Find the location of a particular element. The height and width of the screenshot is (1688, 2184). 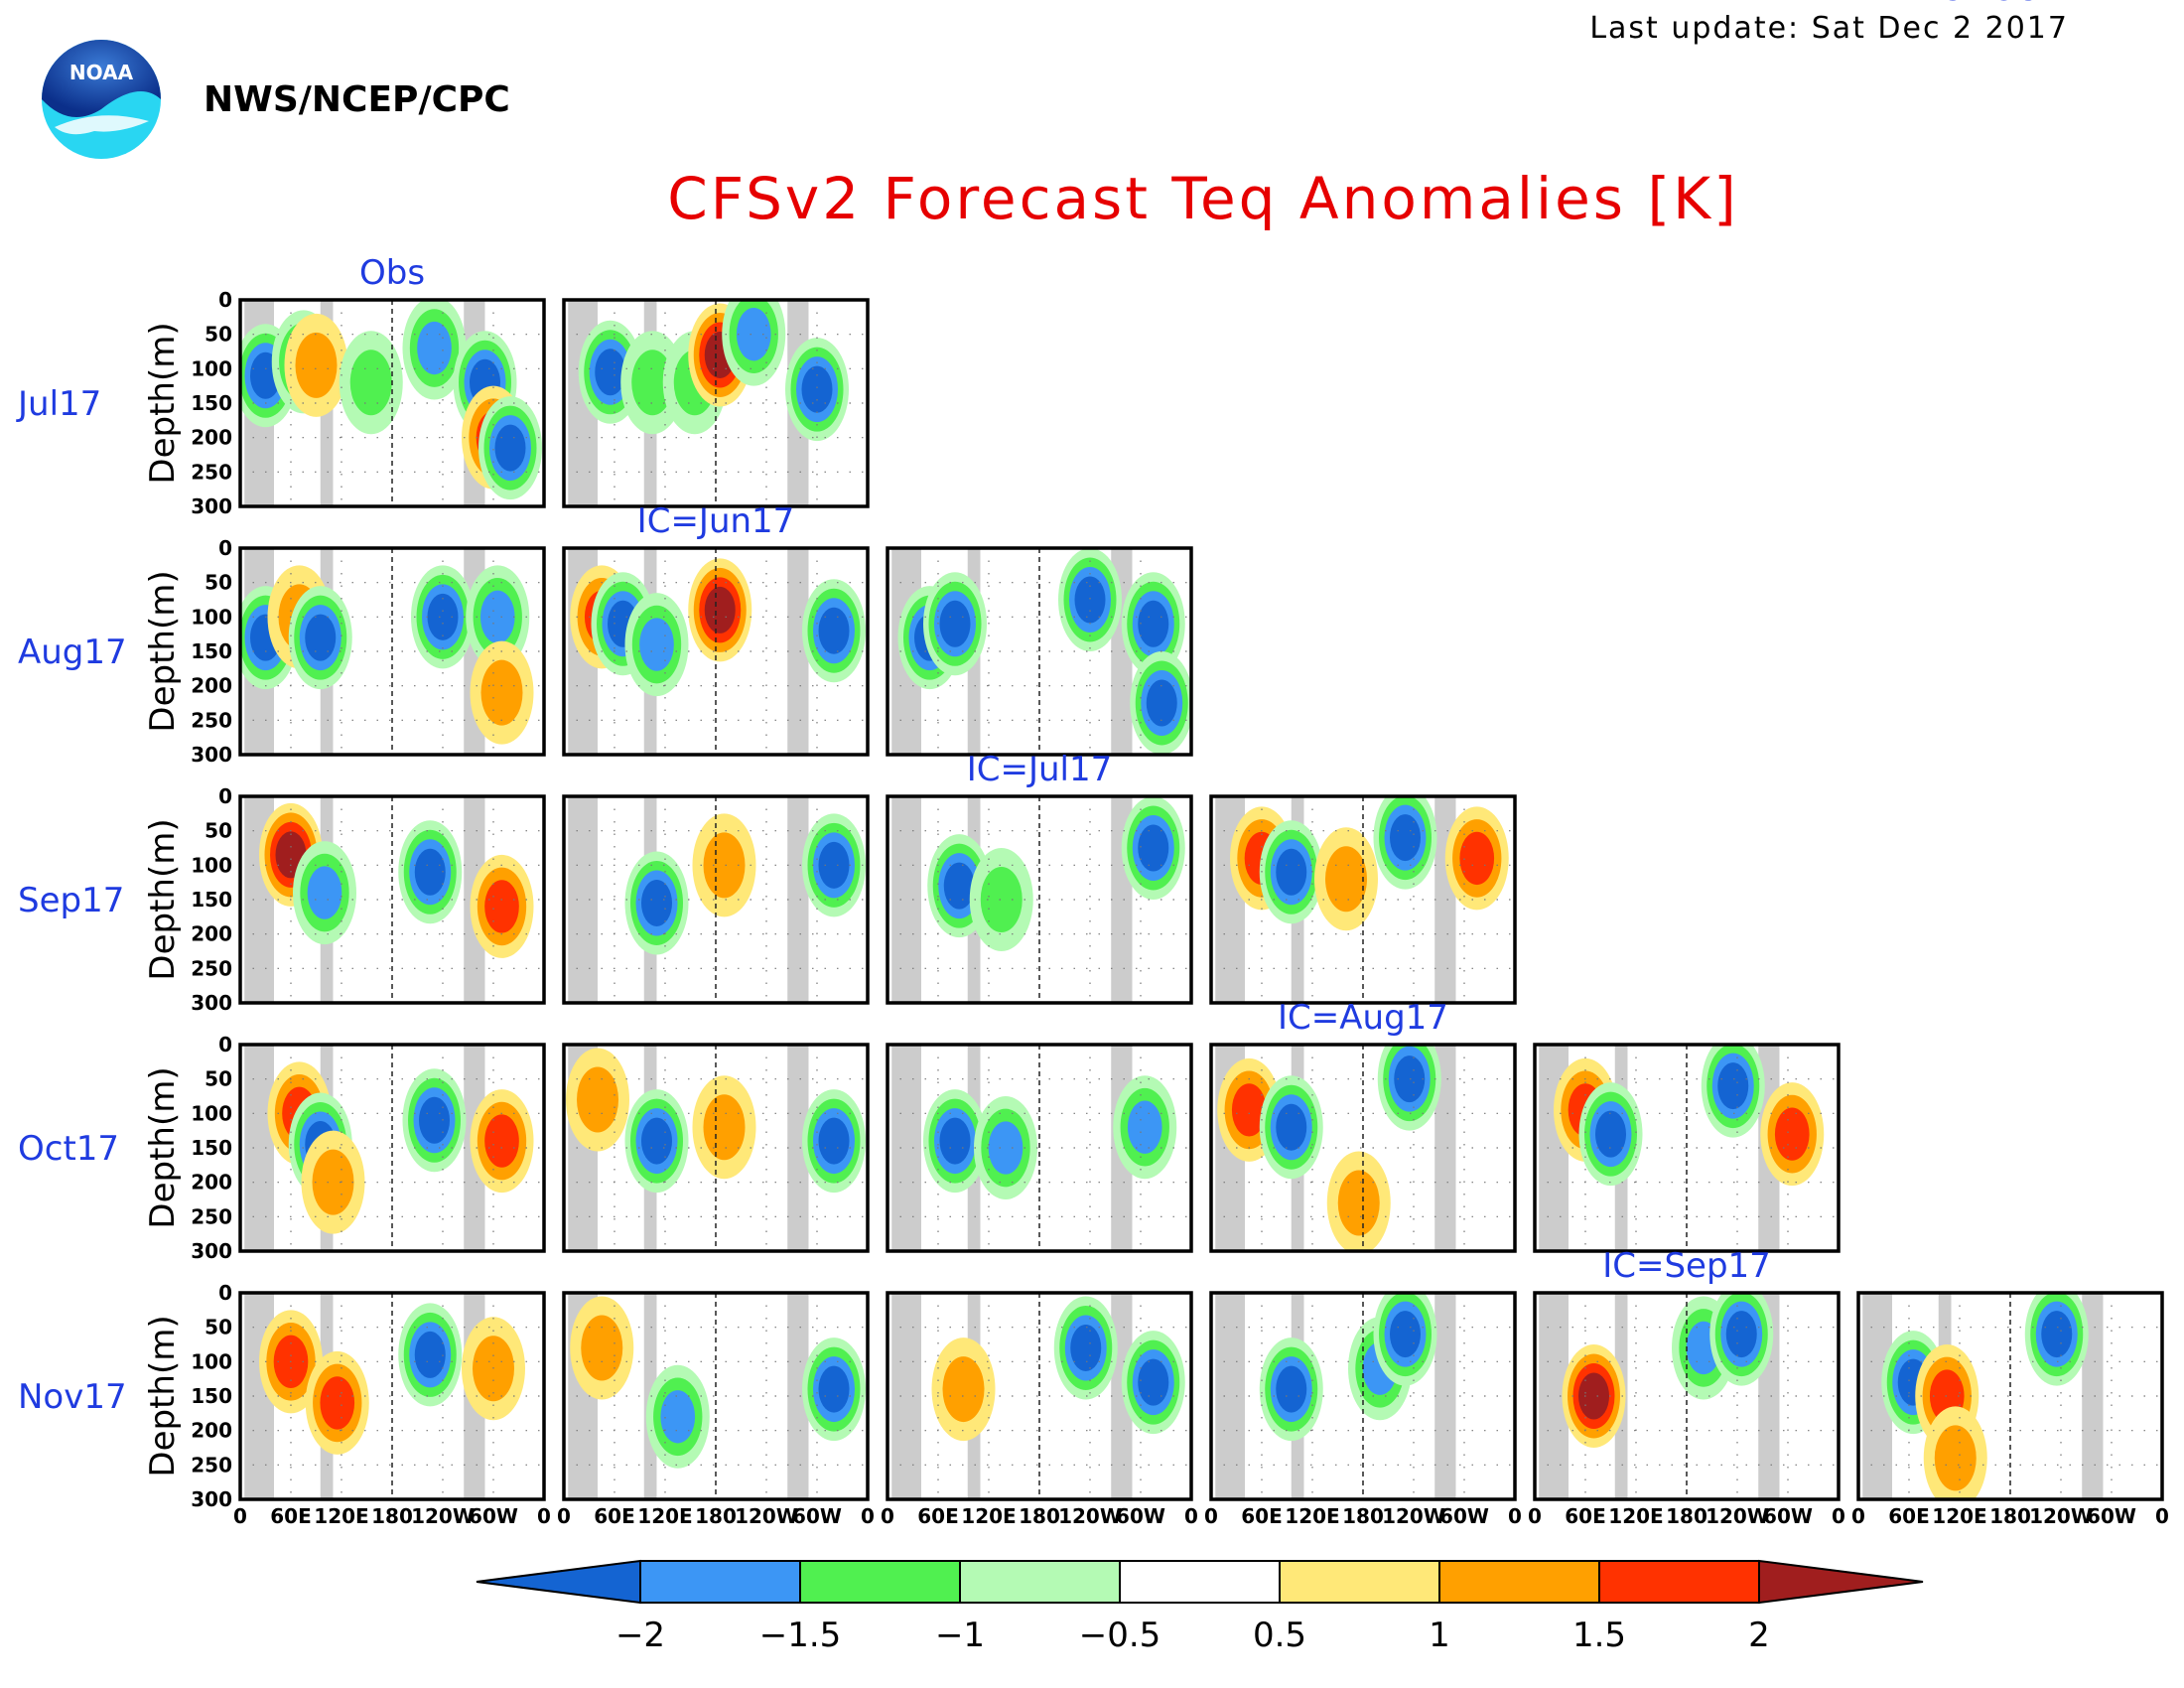

colorbar-tick-label: 1 is located at coordinates (1439, 1635).